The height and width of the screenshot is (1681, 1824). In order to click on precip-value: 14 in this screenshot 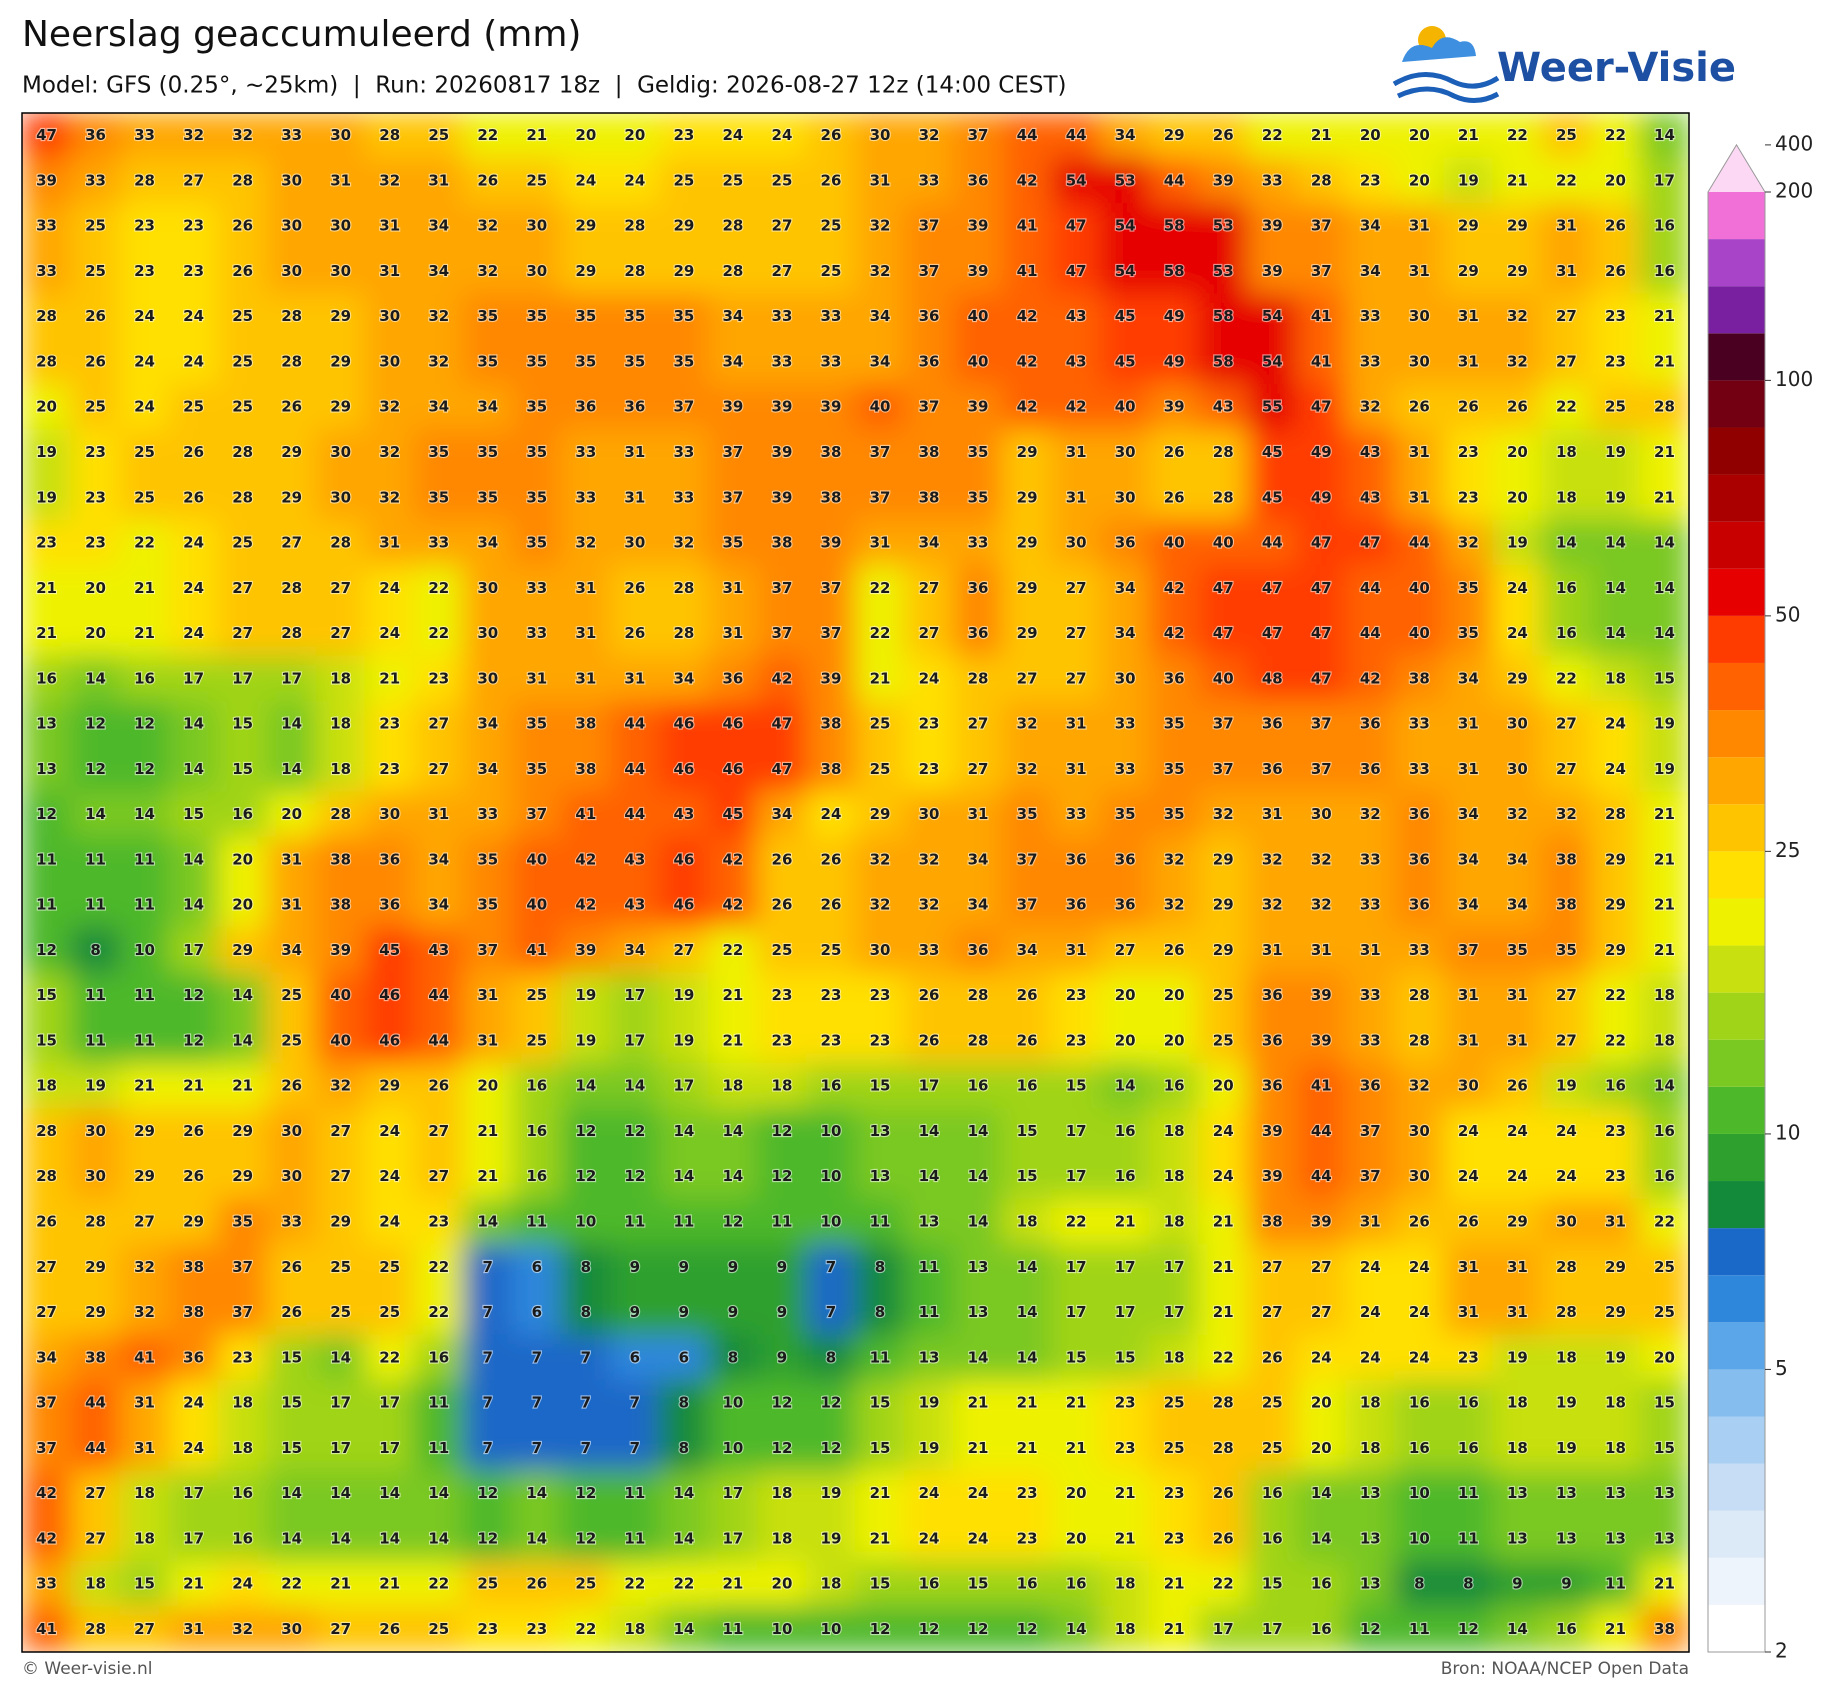, I will do `click(95, 814)`.